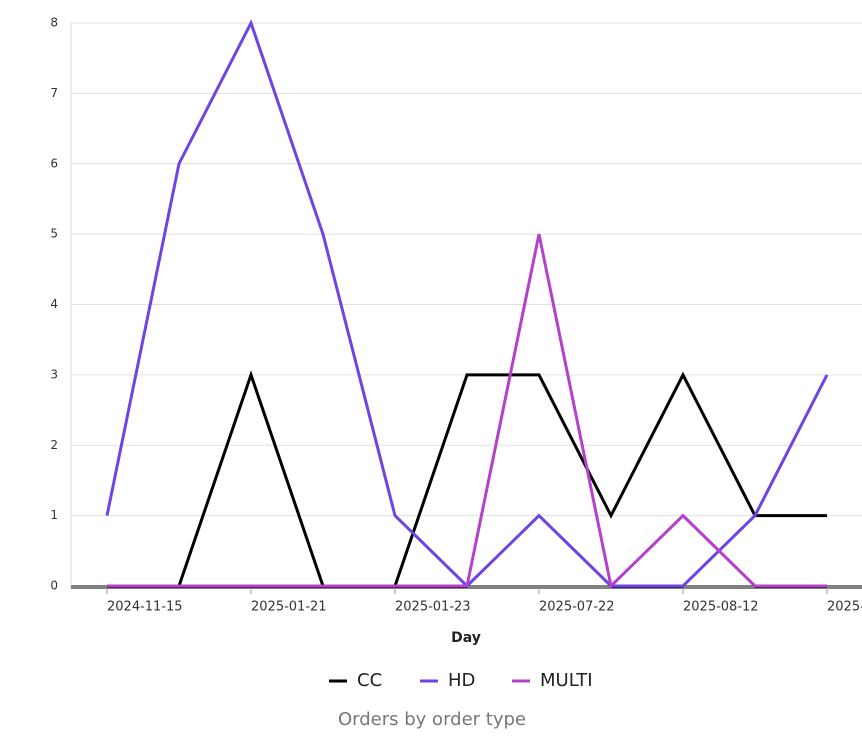 This screenshot has height=747, width=862. Describe the element at coordinates (566, 680) in the screenshot. I see `legend-label: MULTI` at that location.